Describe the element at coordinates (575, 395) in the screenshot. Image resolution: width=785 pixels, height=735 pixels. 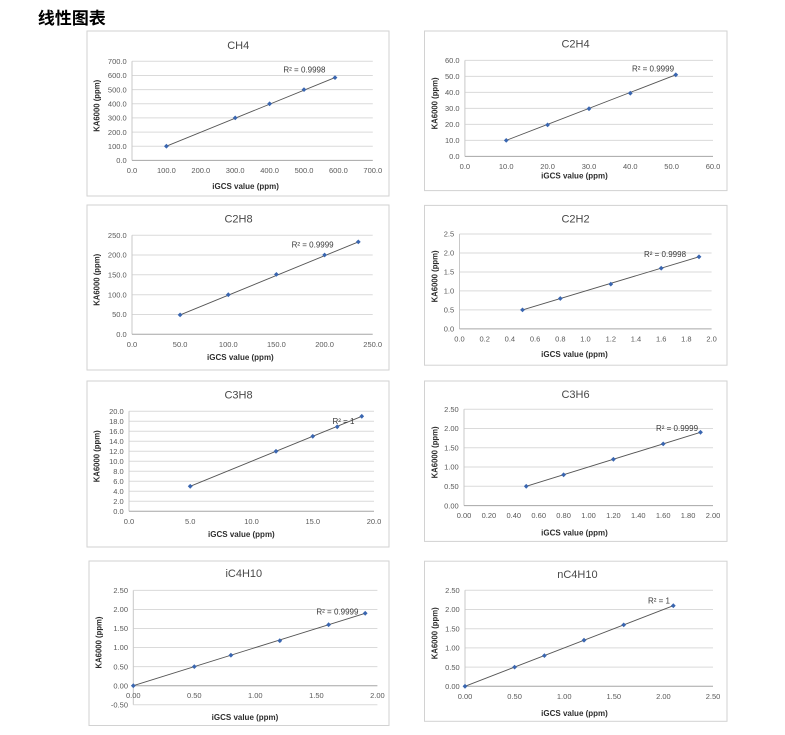
I see `svg-text: C3H6` at that location.